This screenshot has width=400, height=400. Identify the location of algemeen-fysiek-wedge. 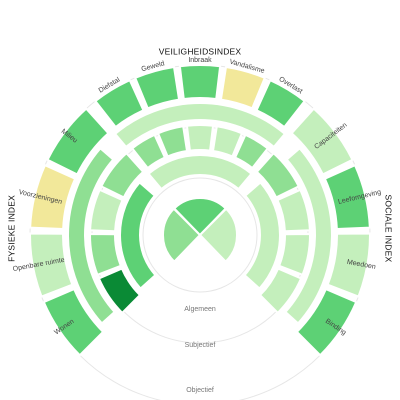
(182, 235).